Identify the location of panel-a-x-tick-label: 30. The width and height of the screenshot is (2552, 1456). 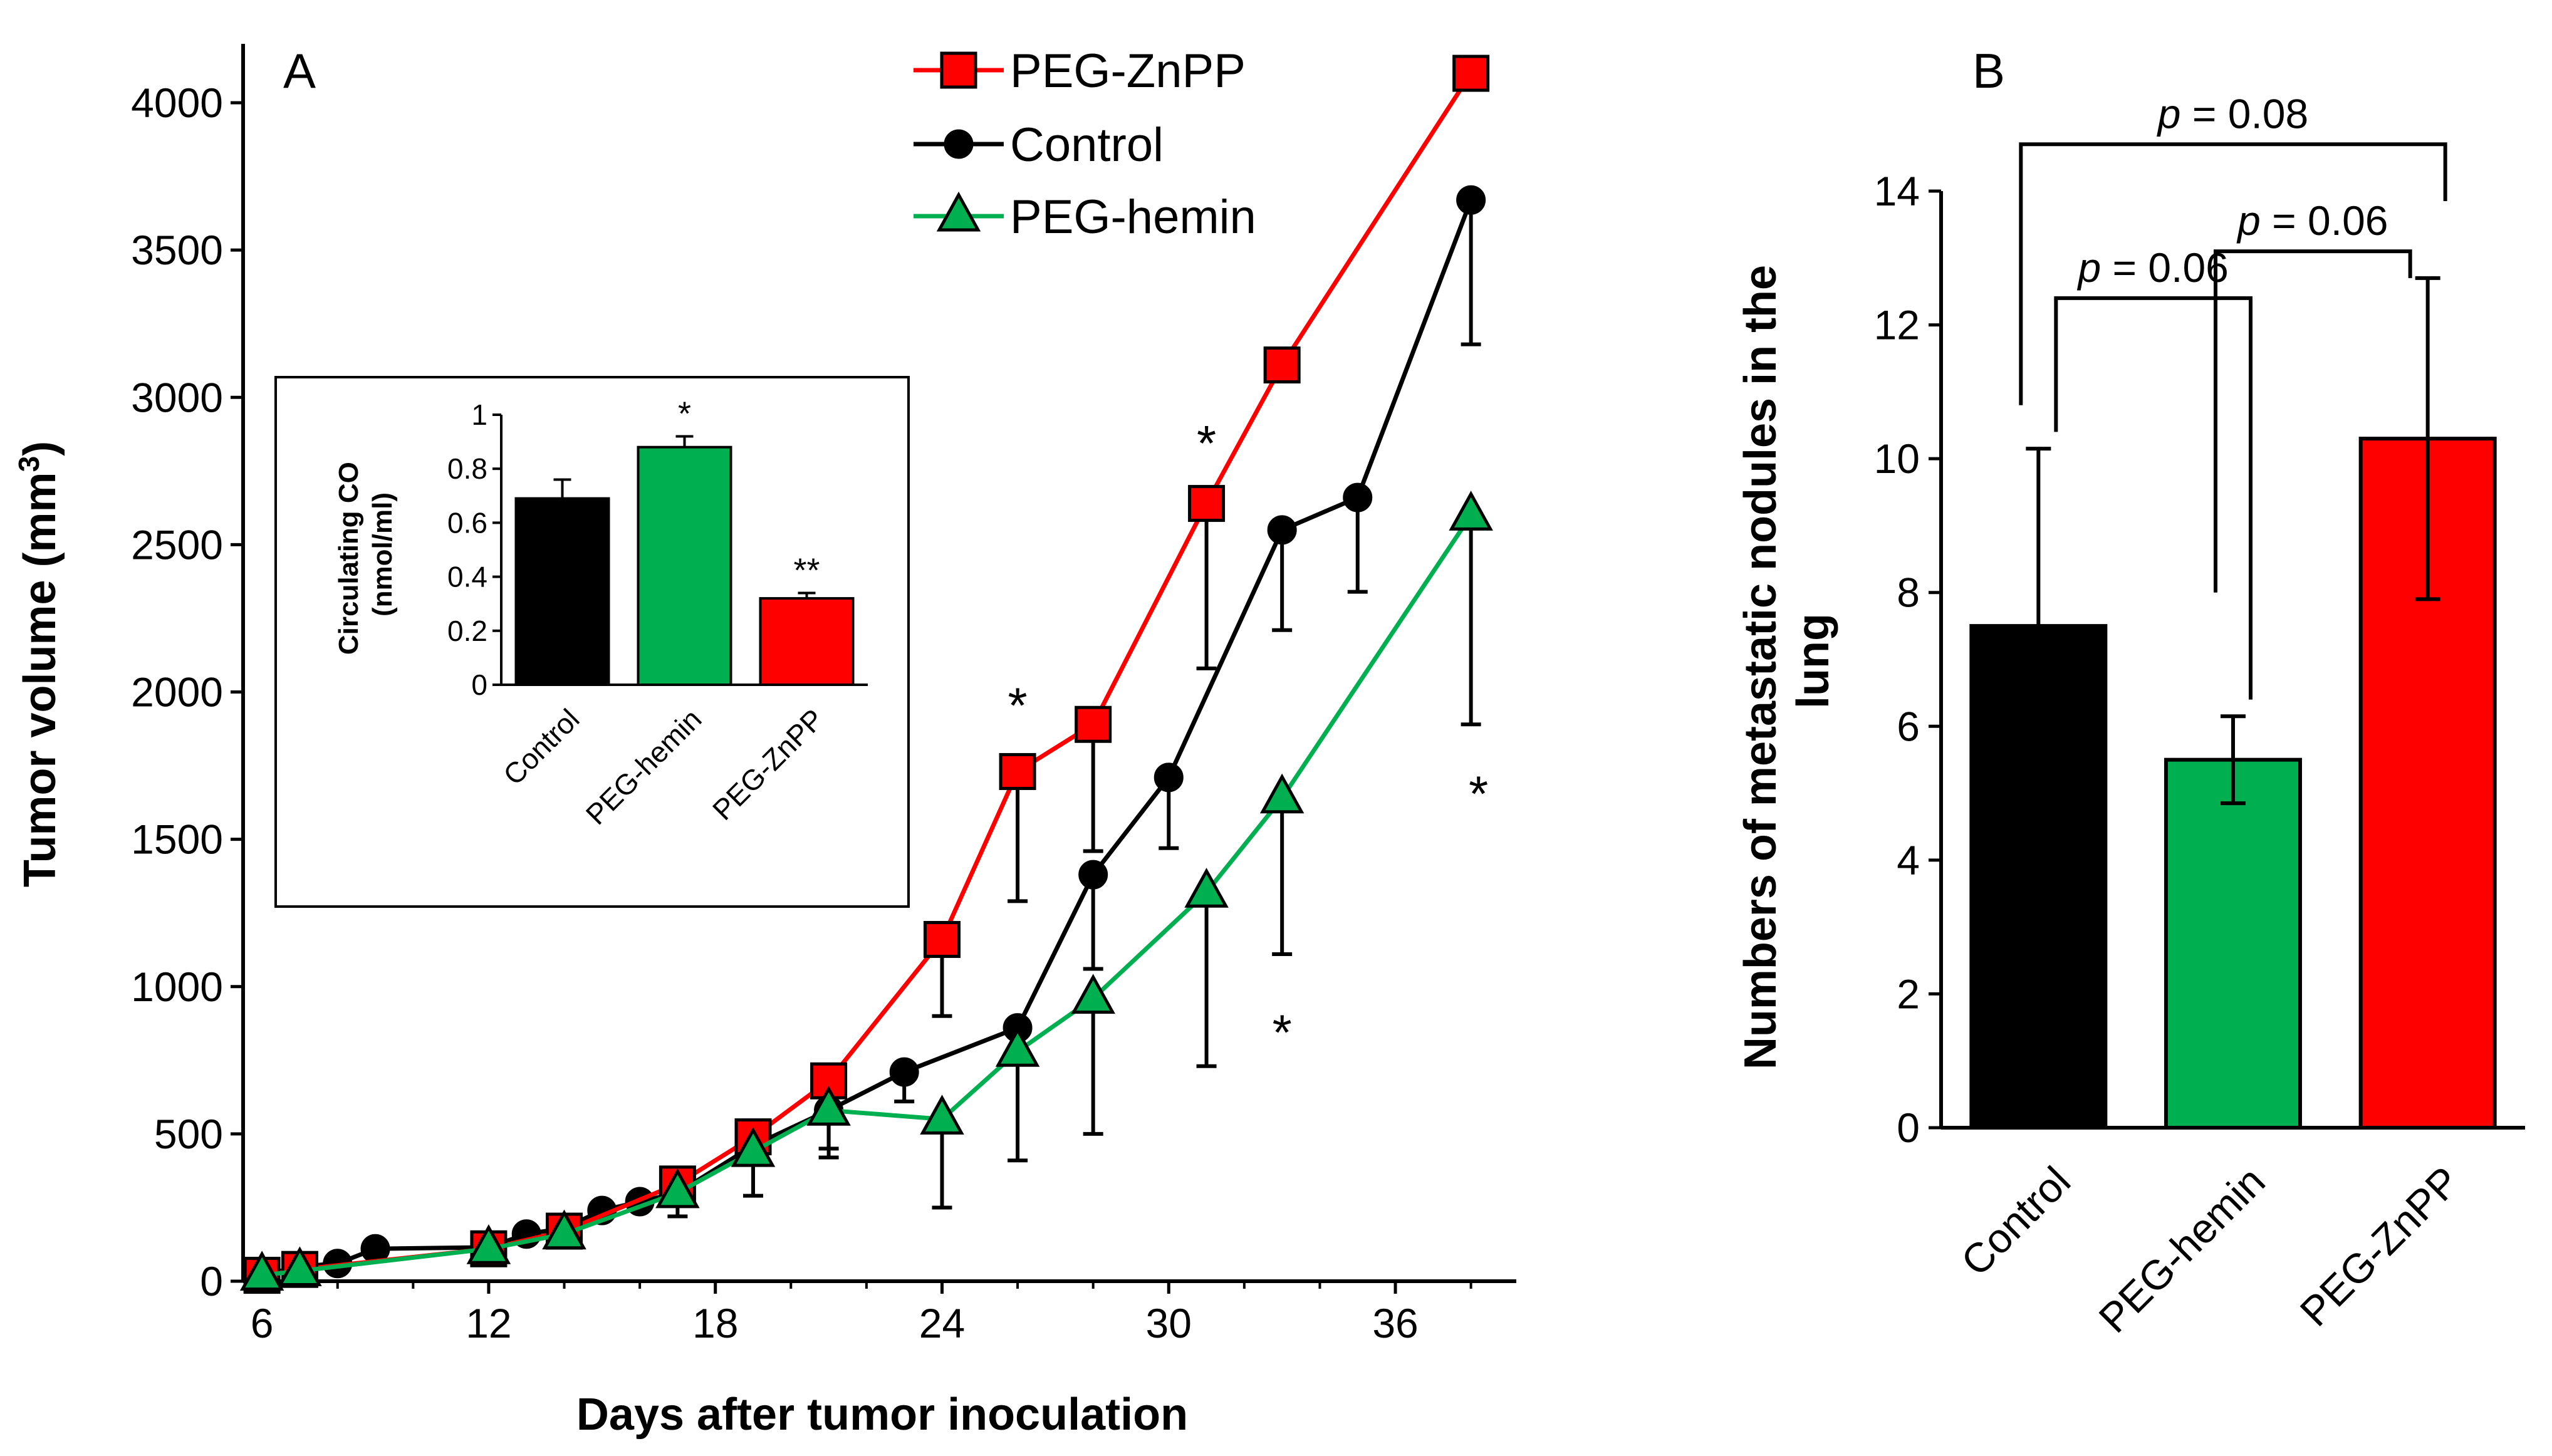
(1169, 1323).